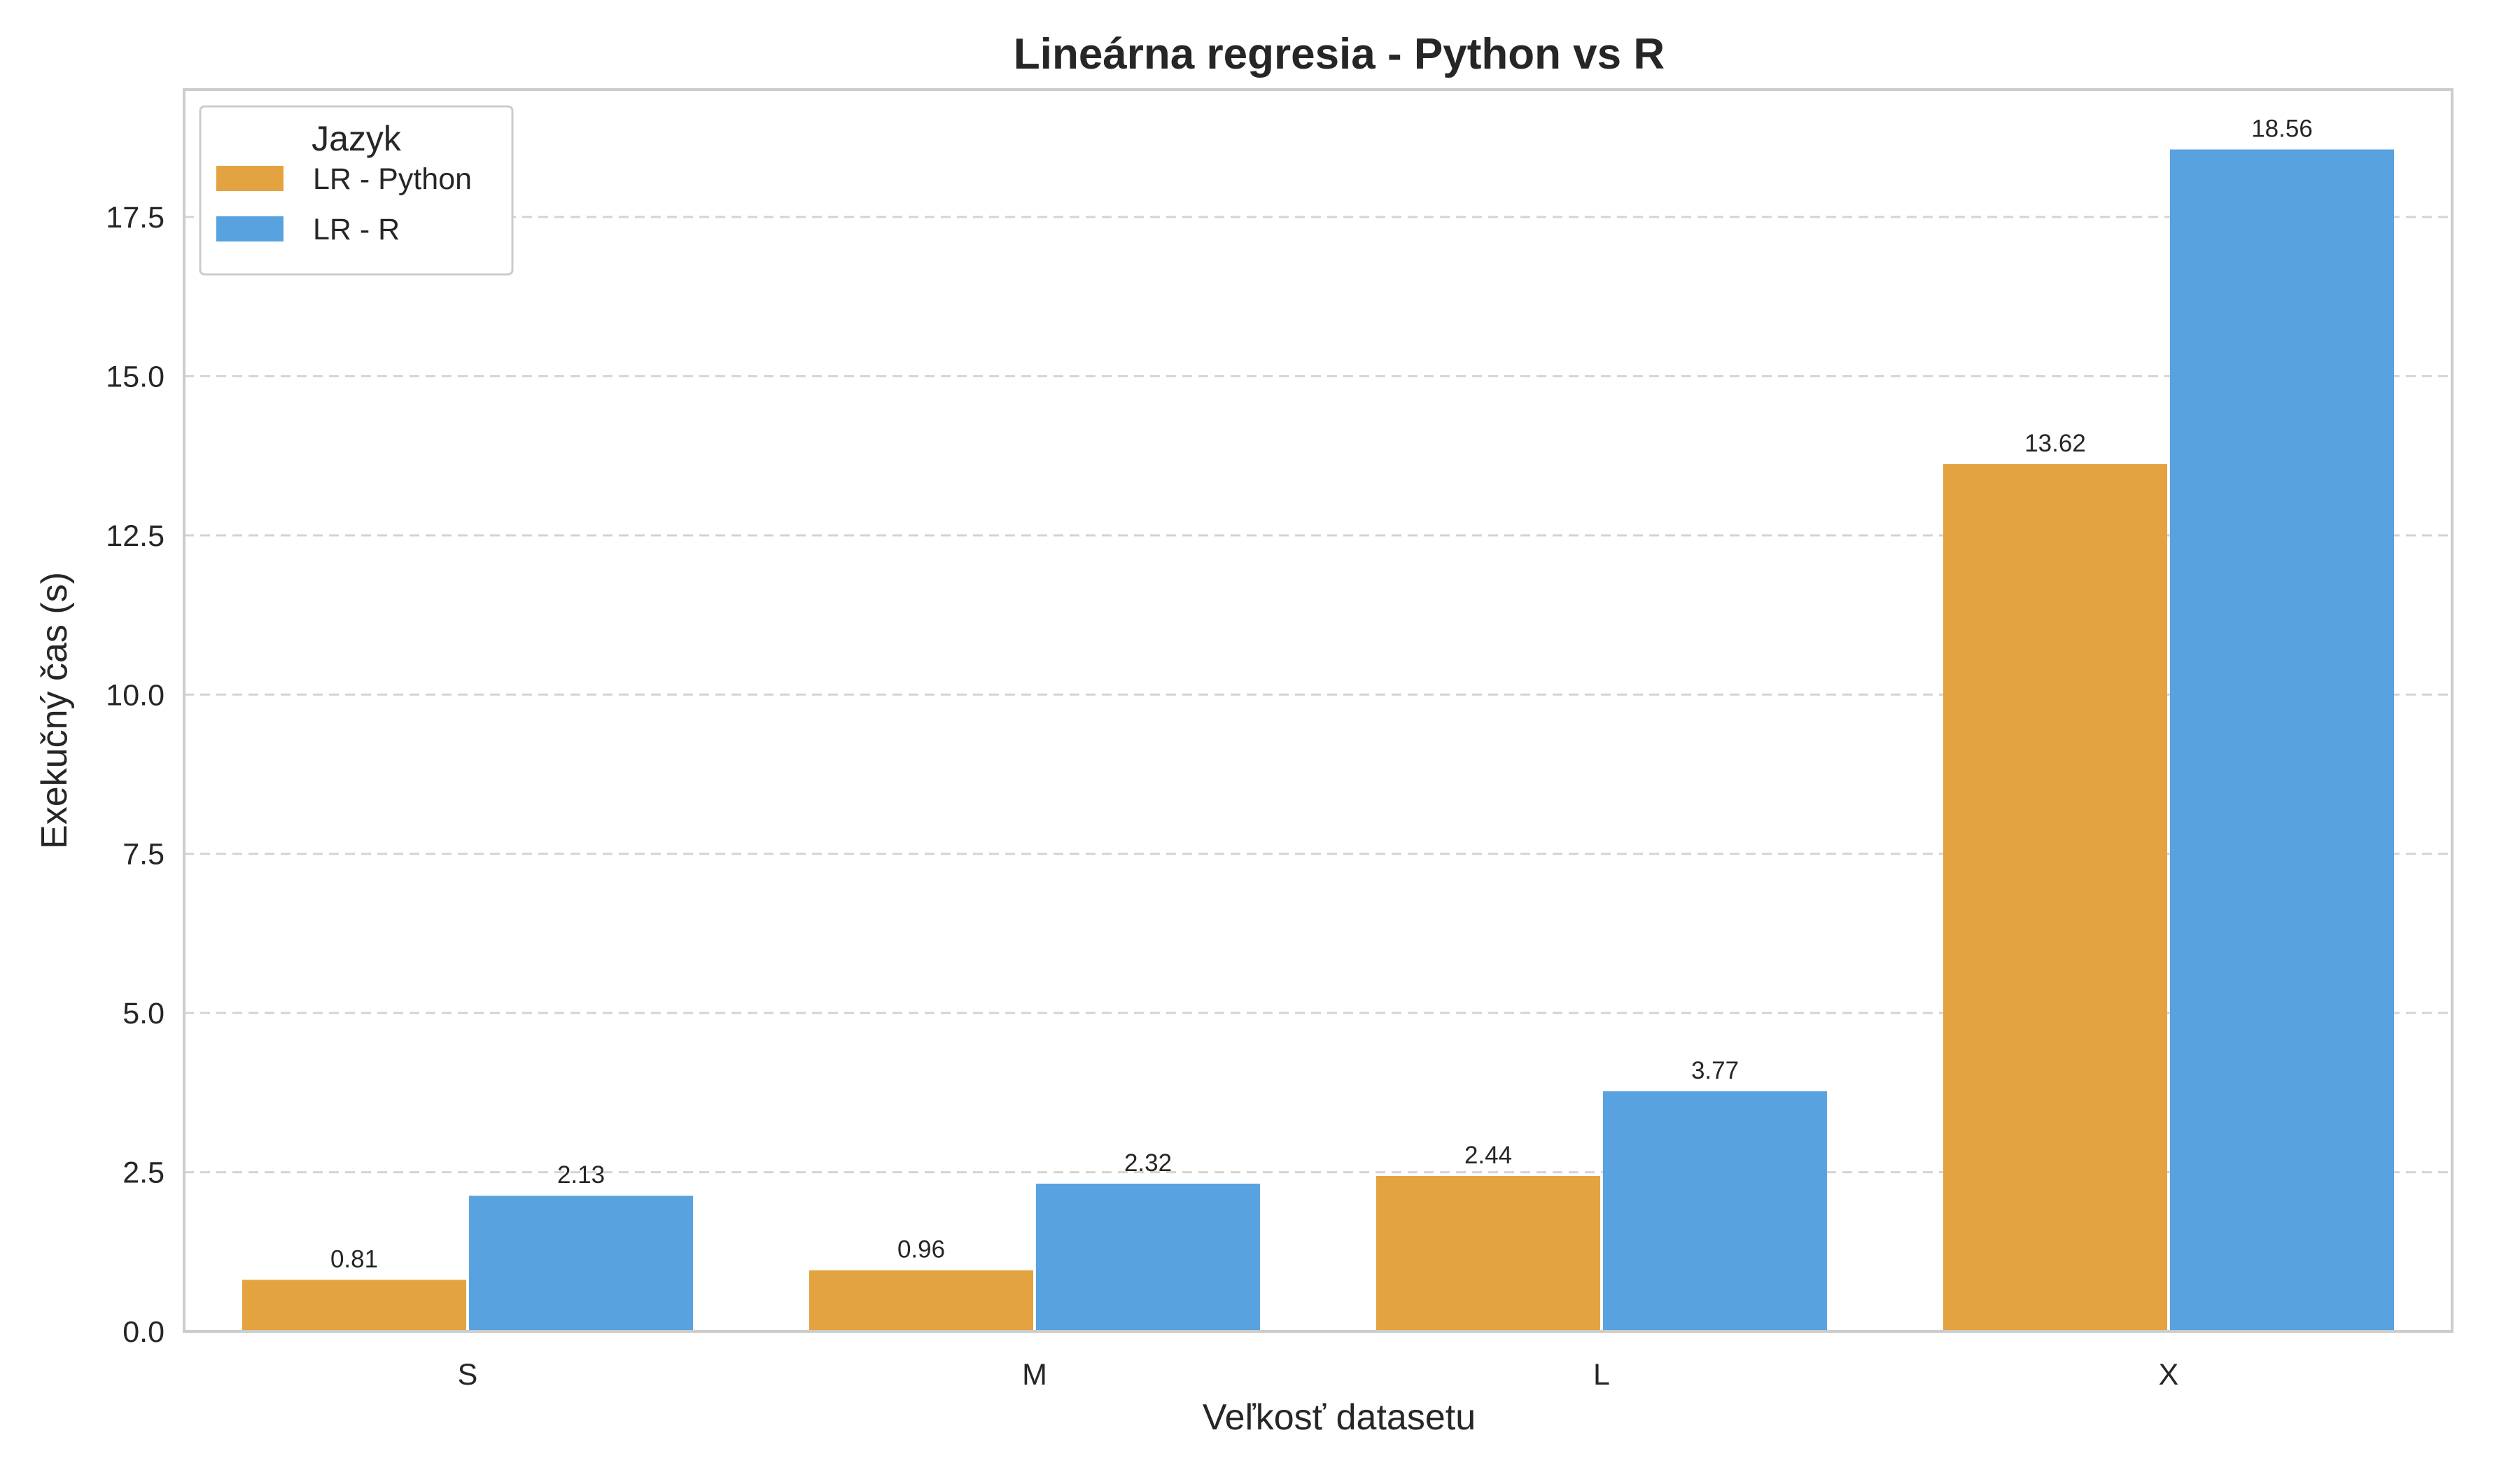 The width and height of the screenshot is (2520, 1470). Describe the element at coordinates (54, 710) in the screenshot. I see `y-axis-label: Exekučný čas (s)` at that location.